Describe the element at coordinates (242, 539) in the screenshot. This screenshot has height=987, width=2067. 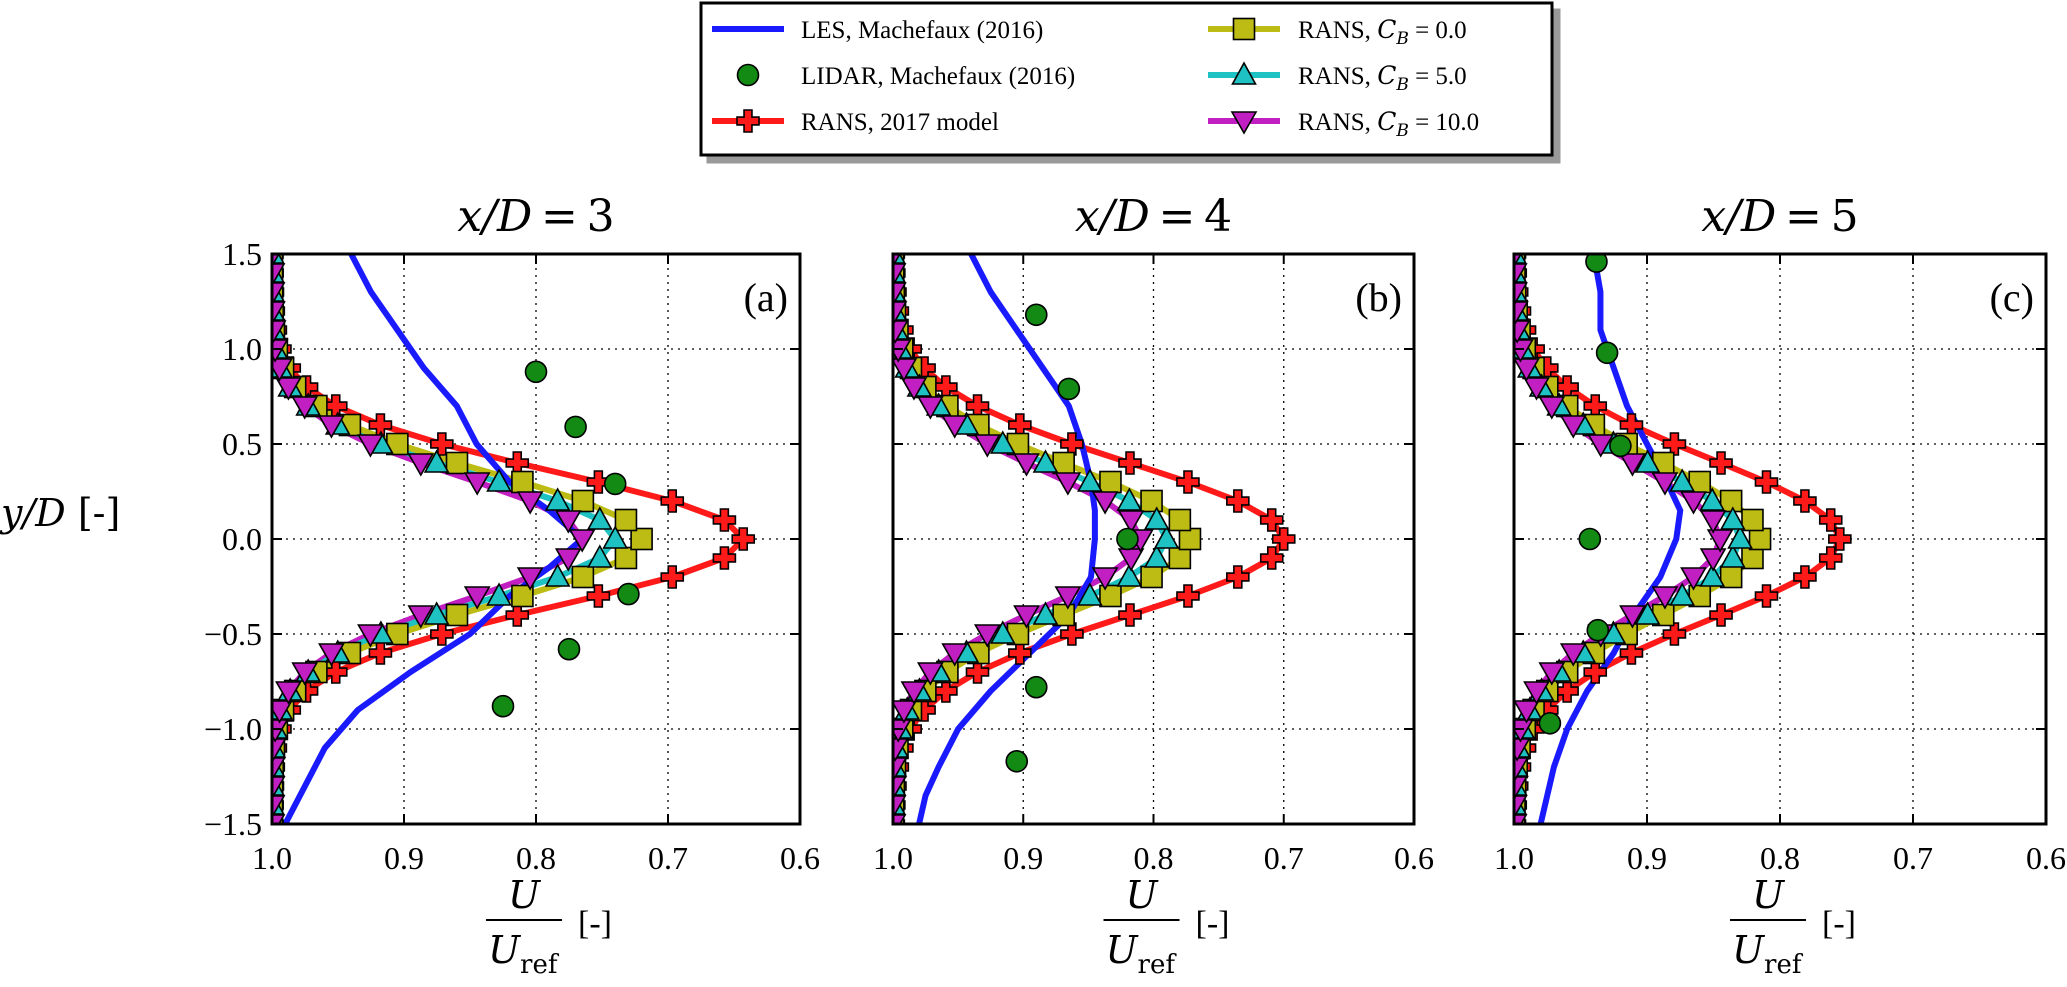
I see `y-tick-label: 0.0` at that location.